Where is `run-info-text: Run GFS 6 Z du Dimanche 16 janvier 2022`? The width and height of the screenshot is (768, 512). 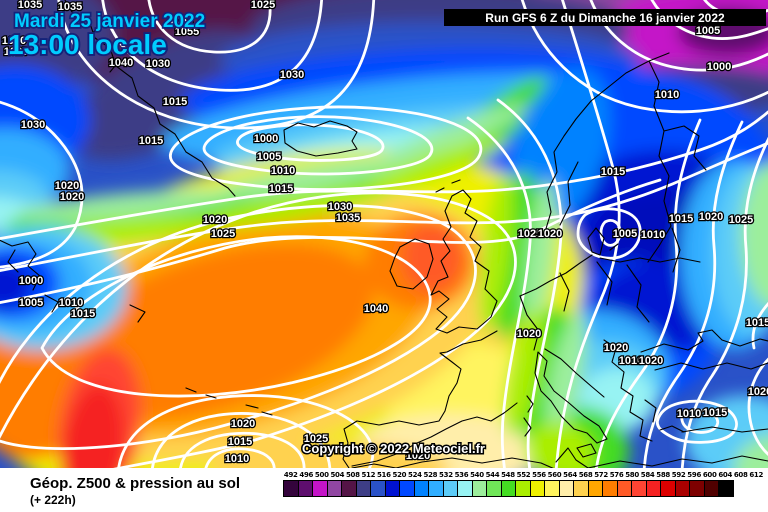
run-info-text: Run GFS 6 Z du Dimanche 16 janvier 2022 is located at coordinates (605, 18).